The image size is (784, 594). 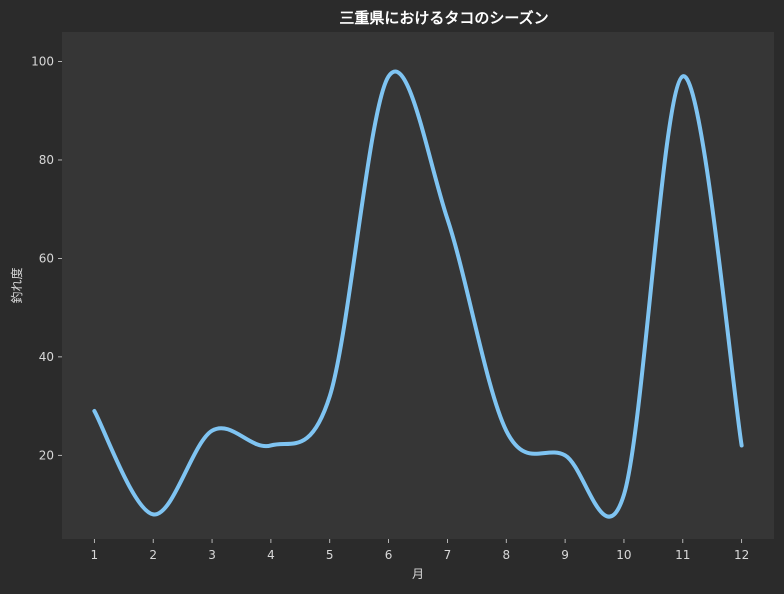 What do you see at coordinates (389, 555) in the screenshot?
I see `x-tick-label: 6` at bounding box center [389, 555].